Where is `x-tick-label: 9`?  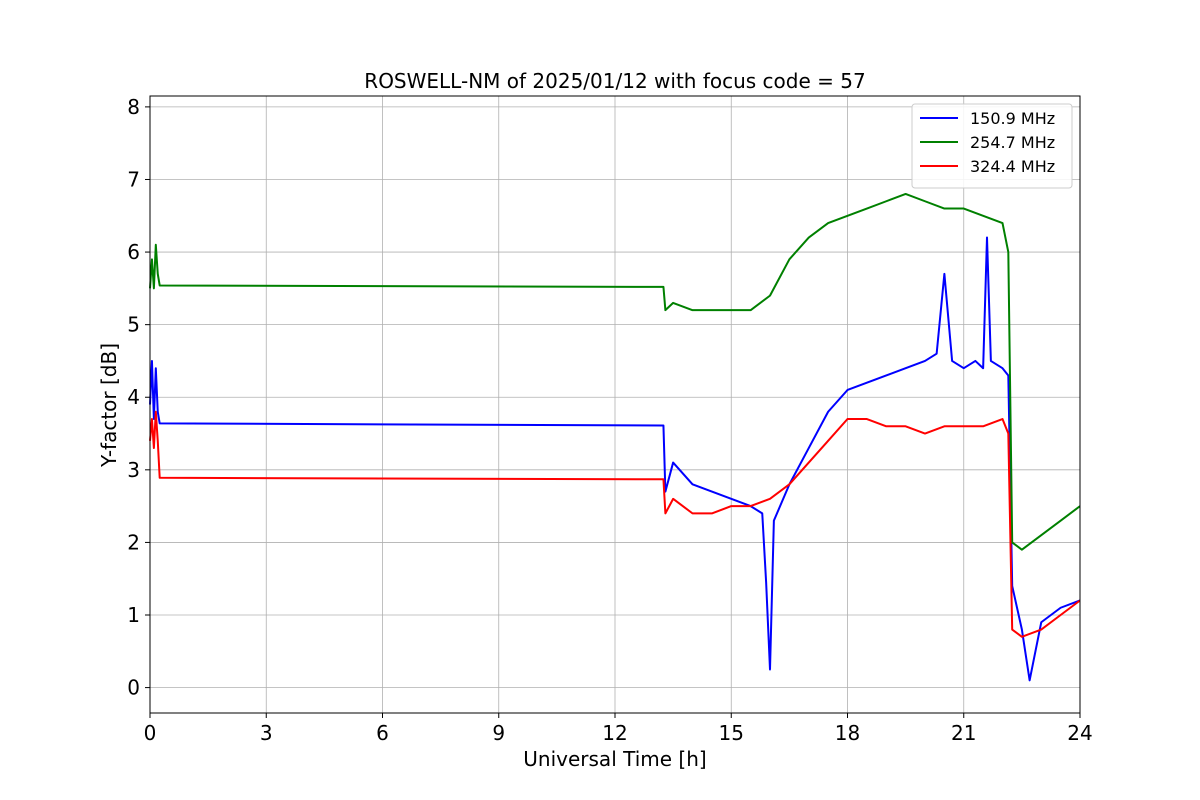
x-tick-label: 9 is located at coordinates (498, 733).